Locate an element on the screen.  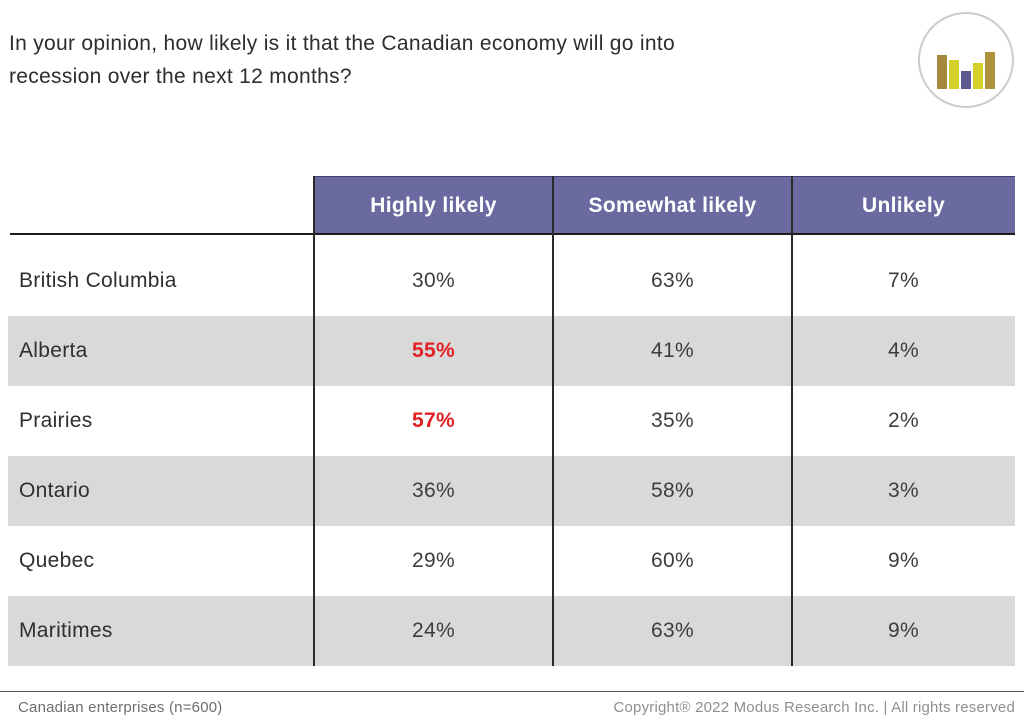
cell-value: 4% is located at coordinates (903, 351).